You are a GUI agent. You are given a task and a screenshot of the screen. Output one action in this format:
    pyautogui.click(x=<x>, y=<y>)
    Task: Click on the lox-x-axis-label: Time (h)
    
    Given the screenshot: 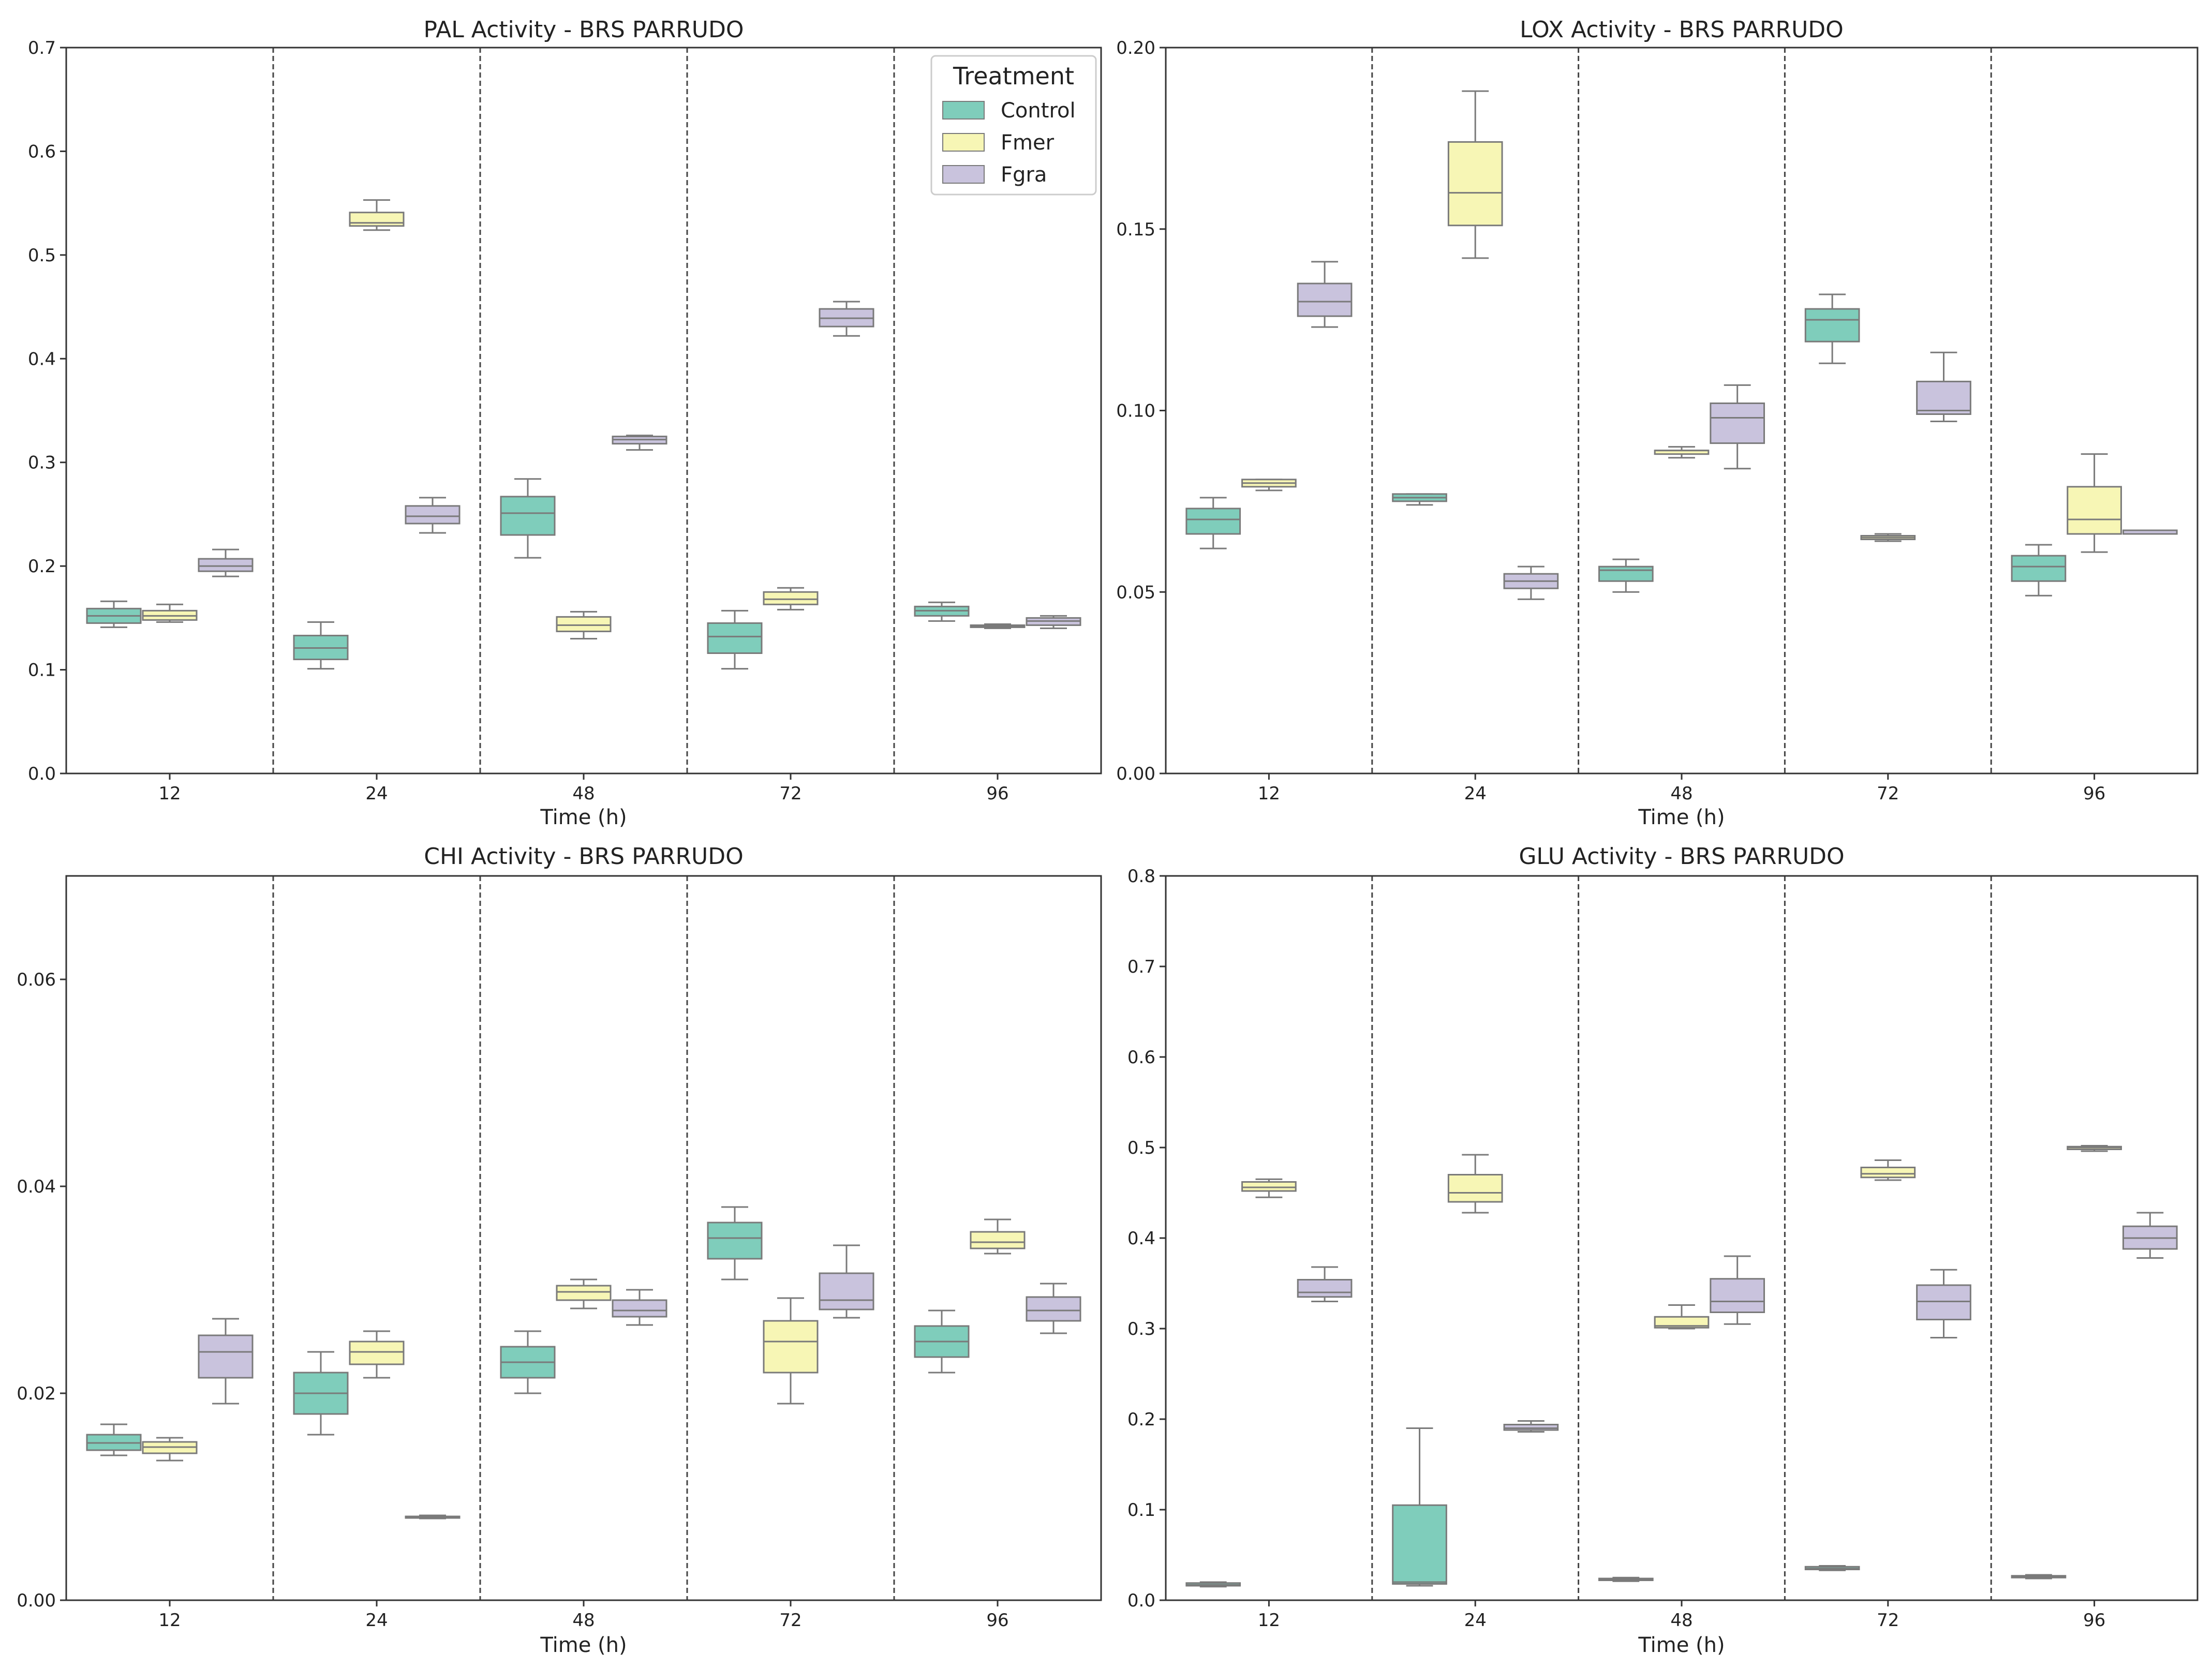 What is the action you would take?
    pyautogui.click(x=1681, y=818)
    